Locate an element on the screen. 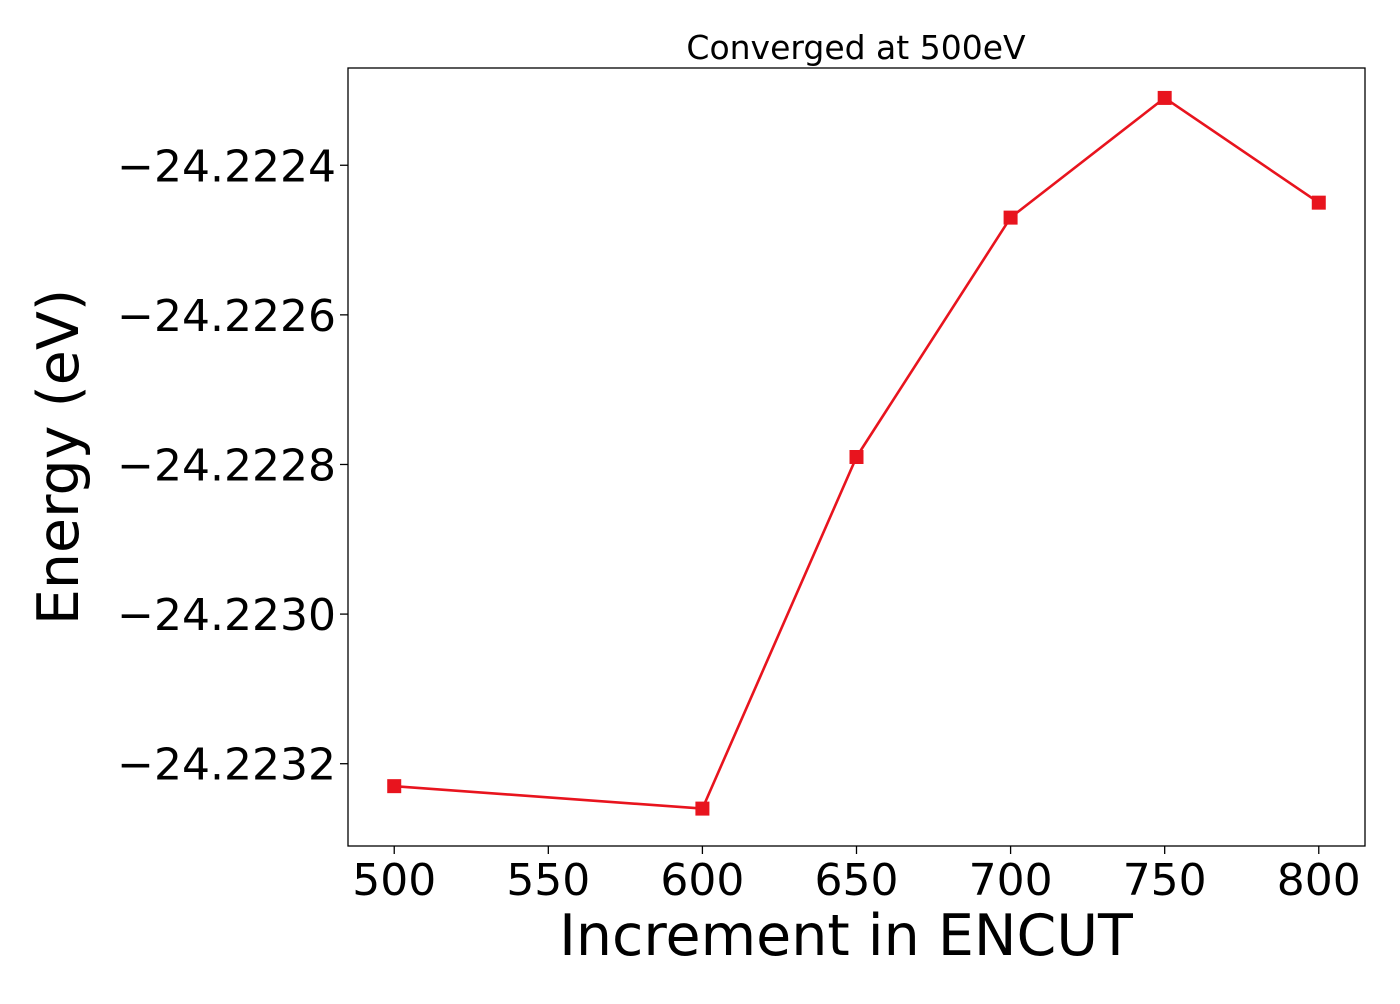 This screenshot has height=1004, width=1400. x-axis: 500 550 600 650 700 750 800 is located at coordinates (856, 876).